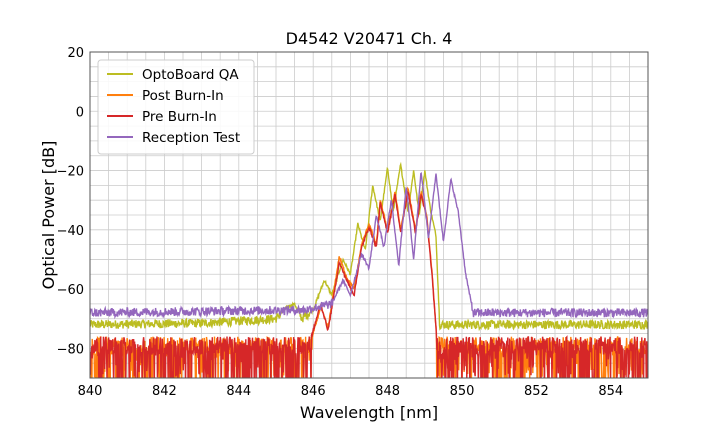 The image size is (720, 432). I want to click on legend-label: Reception Test, so click(191, 138).